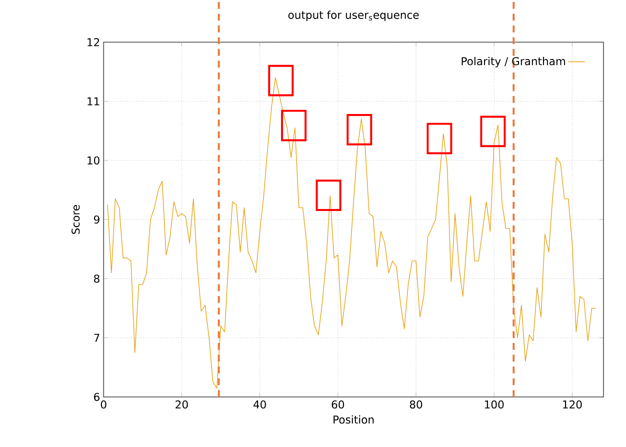 This screenshot has height=447, width=626. I want to click on x-tick-label: 40, so click(259, 404).